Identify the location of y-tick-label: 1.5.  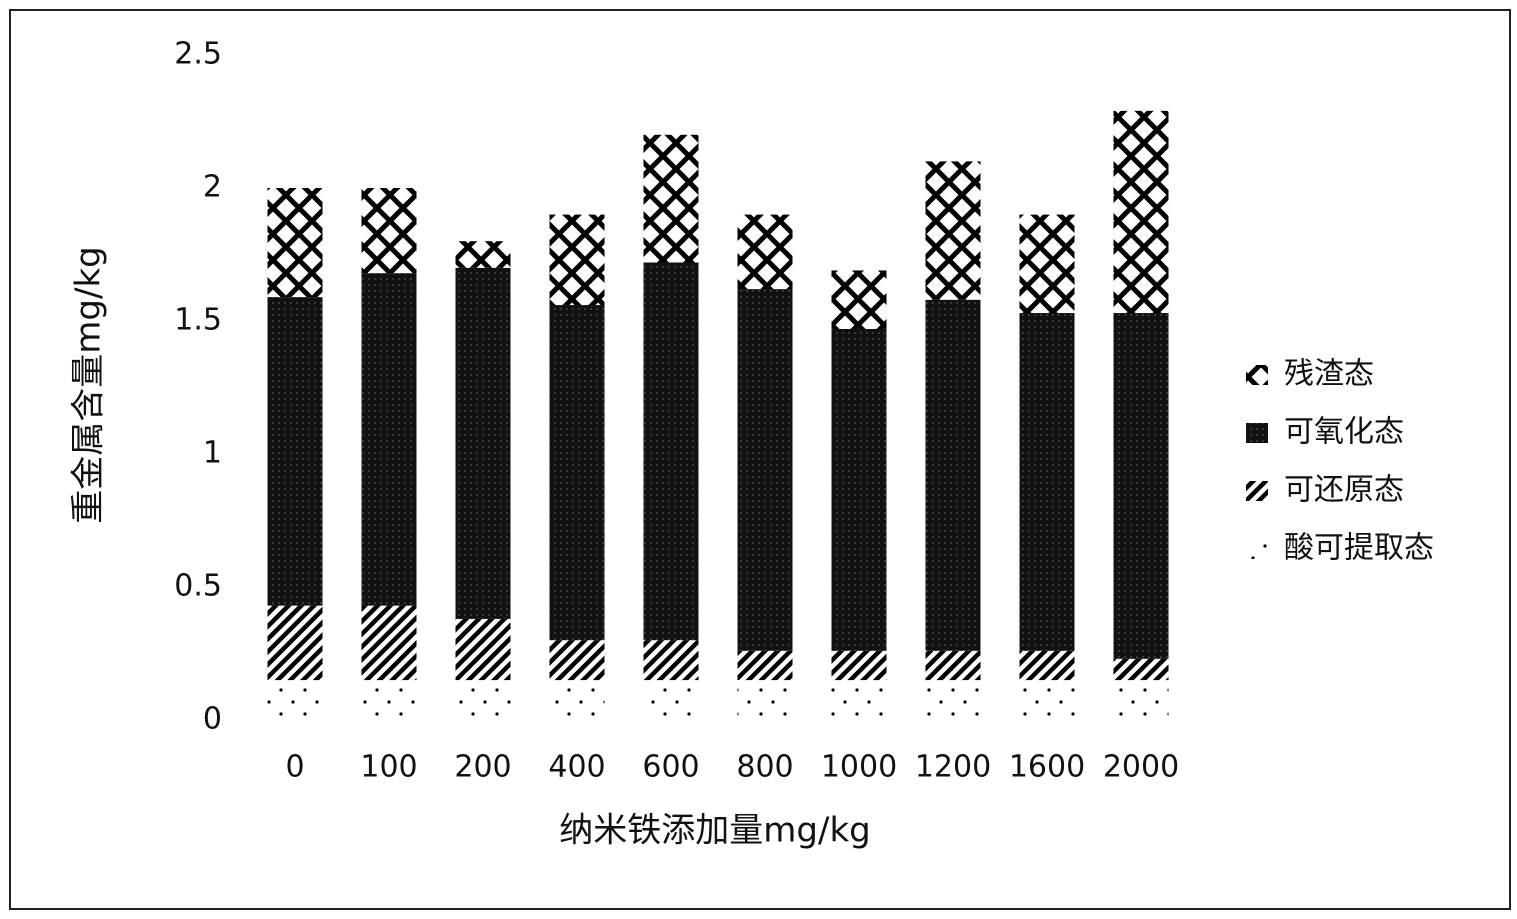
(198, 320).